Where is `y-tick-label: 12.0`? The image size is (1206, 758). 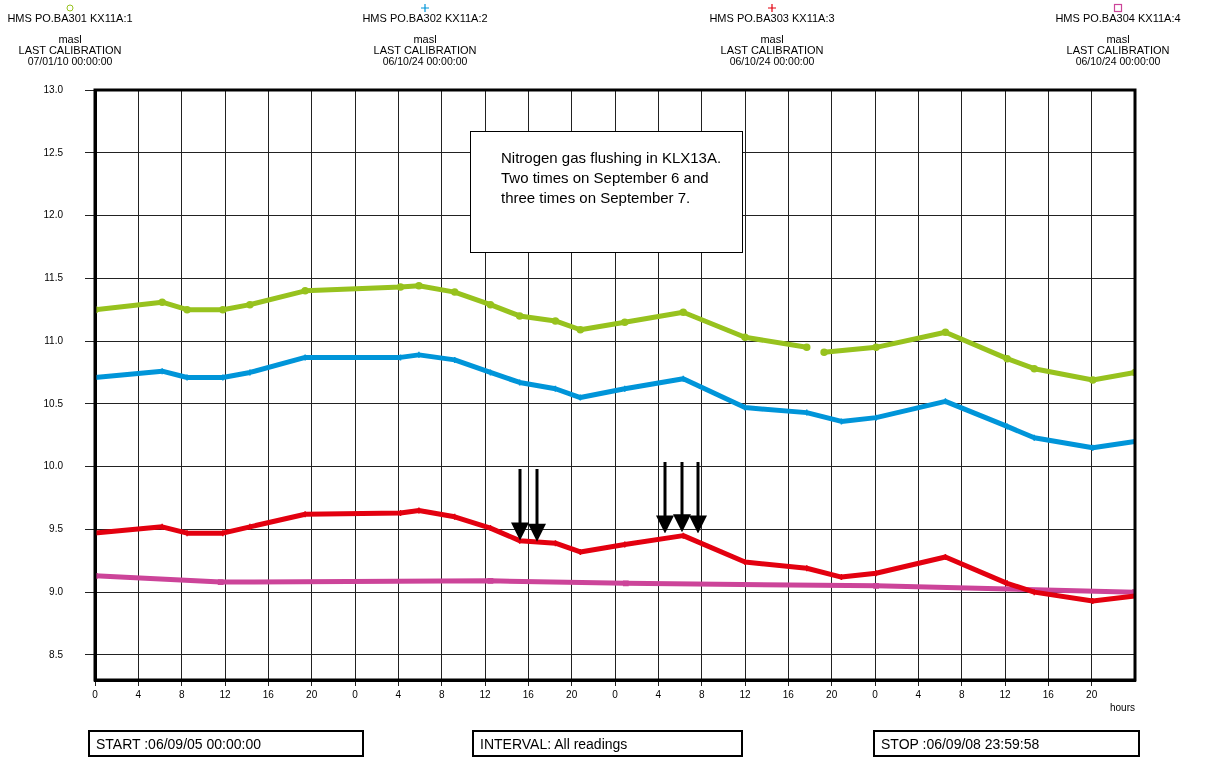
y-tick-label: 12.0 is located at coordinates (53, 215).